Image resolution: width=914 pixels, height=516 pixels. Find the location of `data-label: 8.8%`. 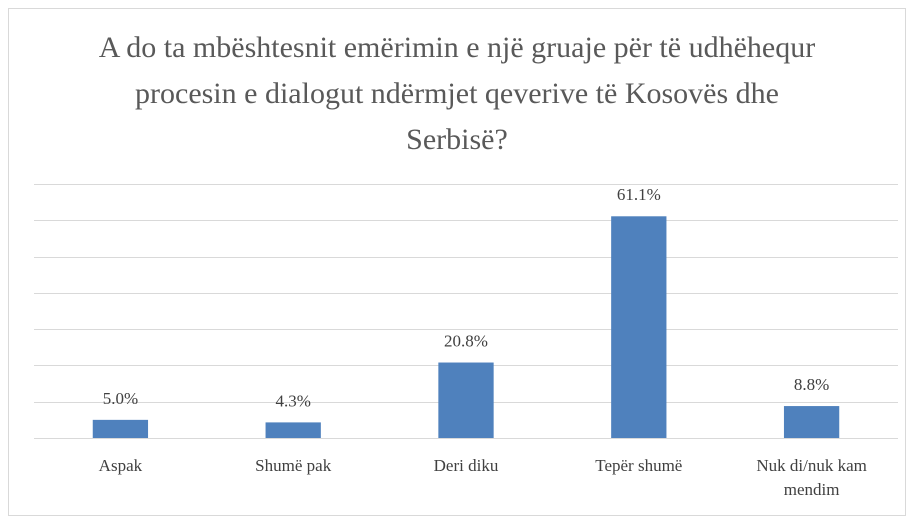

data-label: 8.8% is located at coordinates (811, 384).